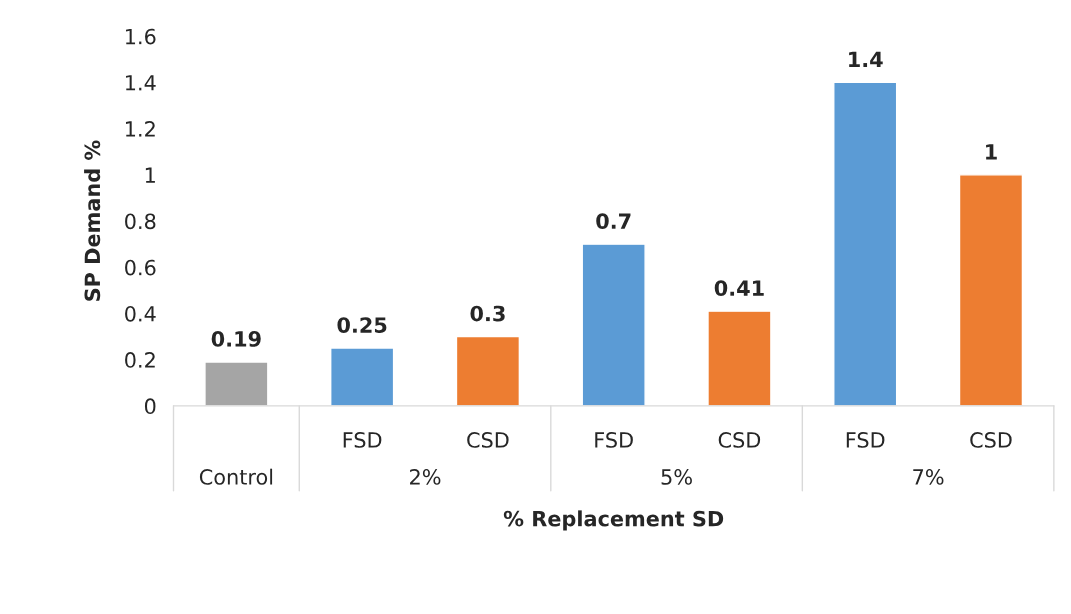 The image size is (1071, 614). Describe the element at coordinates (140, 313) in the screenshot. I see `y-tick-label: 0.4` at that location.